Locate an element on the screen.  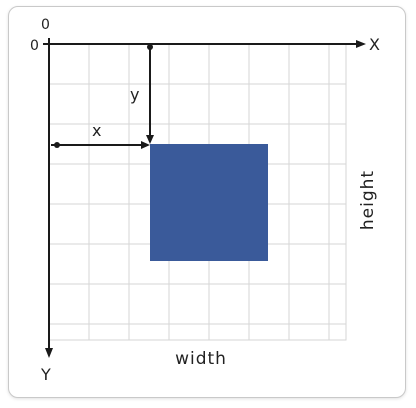
origin-y-label: 0 is located at coordinates (34, 46).